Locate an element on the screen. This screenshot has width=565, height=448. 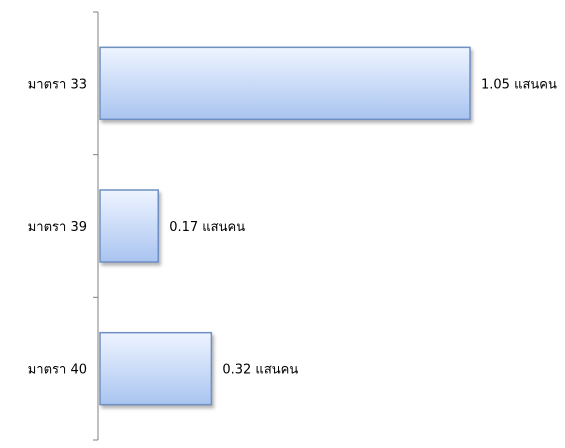
data-label: 0.32 แสนคน is located at coordinates (260, 370).